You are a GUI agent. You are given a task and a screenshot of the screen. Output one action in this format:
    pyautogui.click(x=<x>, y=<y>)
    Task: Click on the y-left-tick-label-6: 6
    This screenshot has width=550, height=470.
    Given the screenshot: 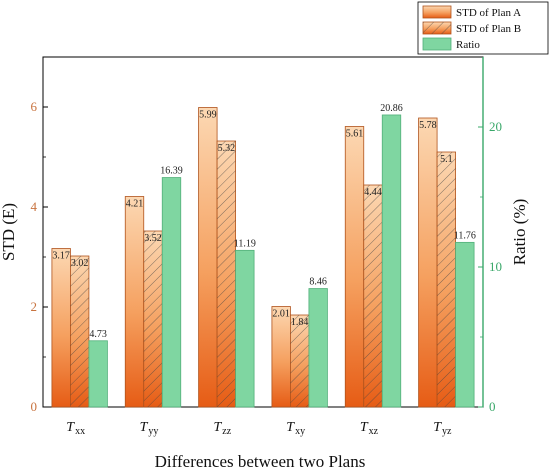 What is the action you would take?
    pyautogui.click(x=34, y=106)
    